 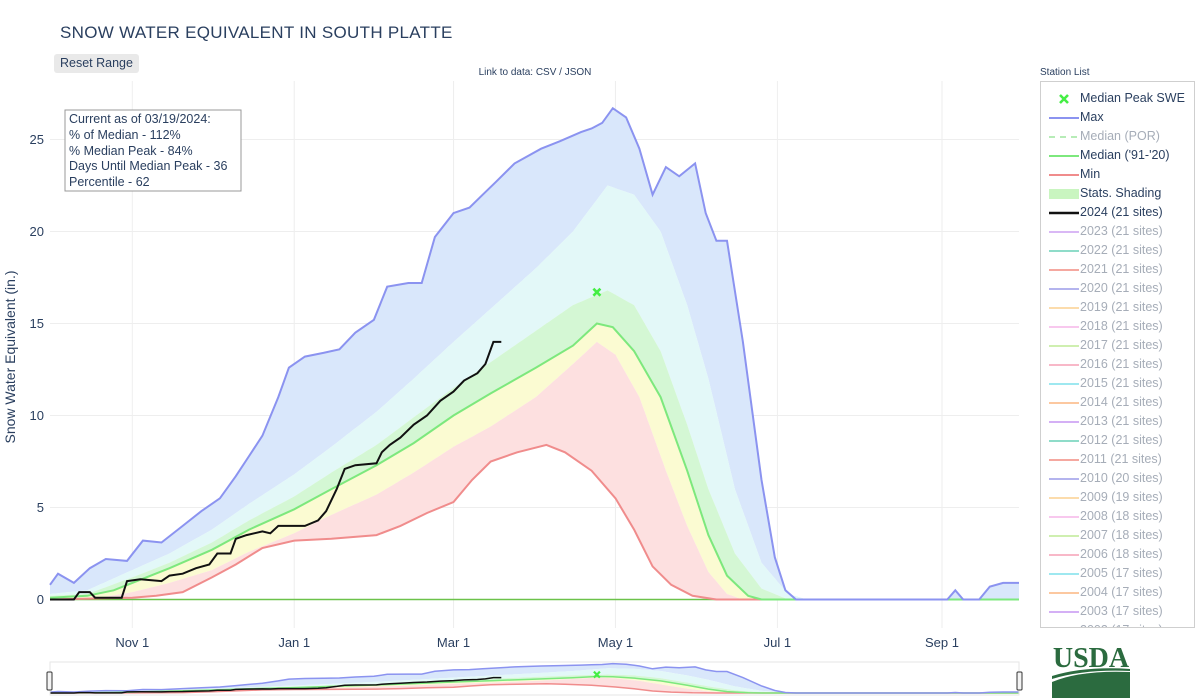 I want to click on legend-item: 2009 (19 sites), so click(x=1117, y=497).